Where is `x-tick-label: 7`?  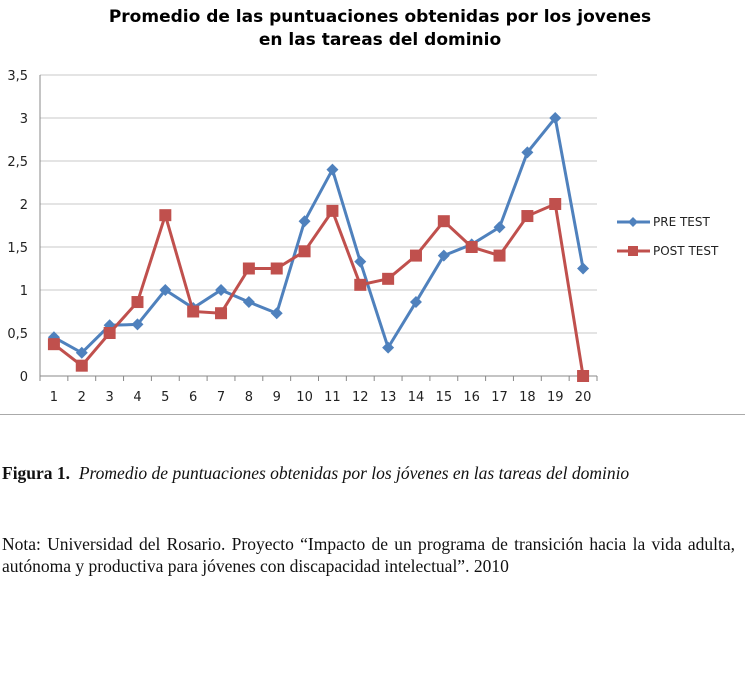 x-tick-label: 7 is located at coordinates (221, 397).